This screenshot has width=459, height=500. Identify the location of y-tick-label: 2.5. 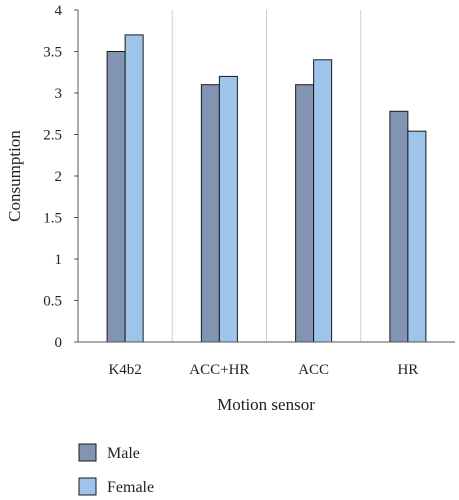
(52, 136).